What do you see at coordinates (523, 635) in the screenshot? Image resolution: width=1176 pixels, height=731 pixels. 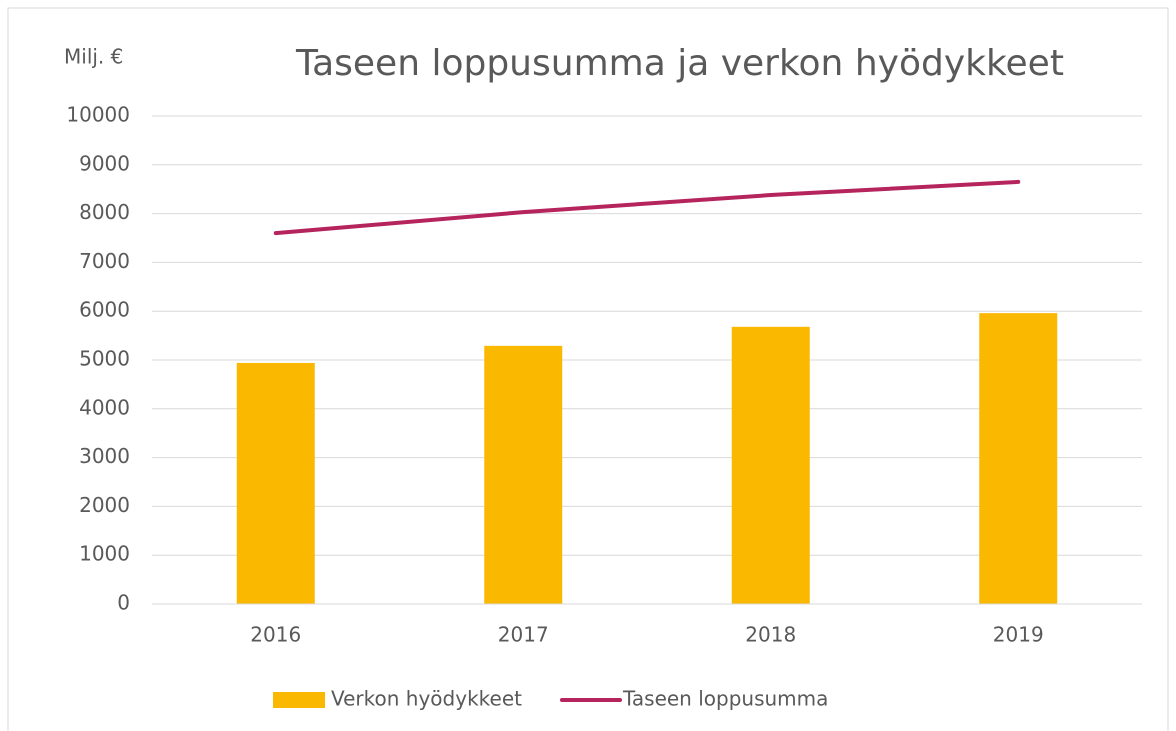 I see `x-tick-label: 2017` at bounding box center [523, 635].